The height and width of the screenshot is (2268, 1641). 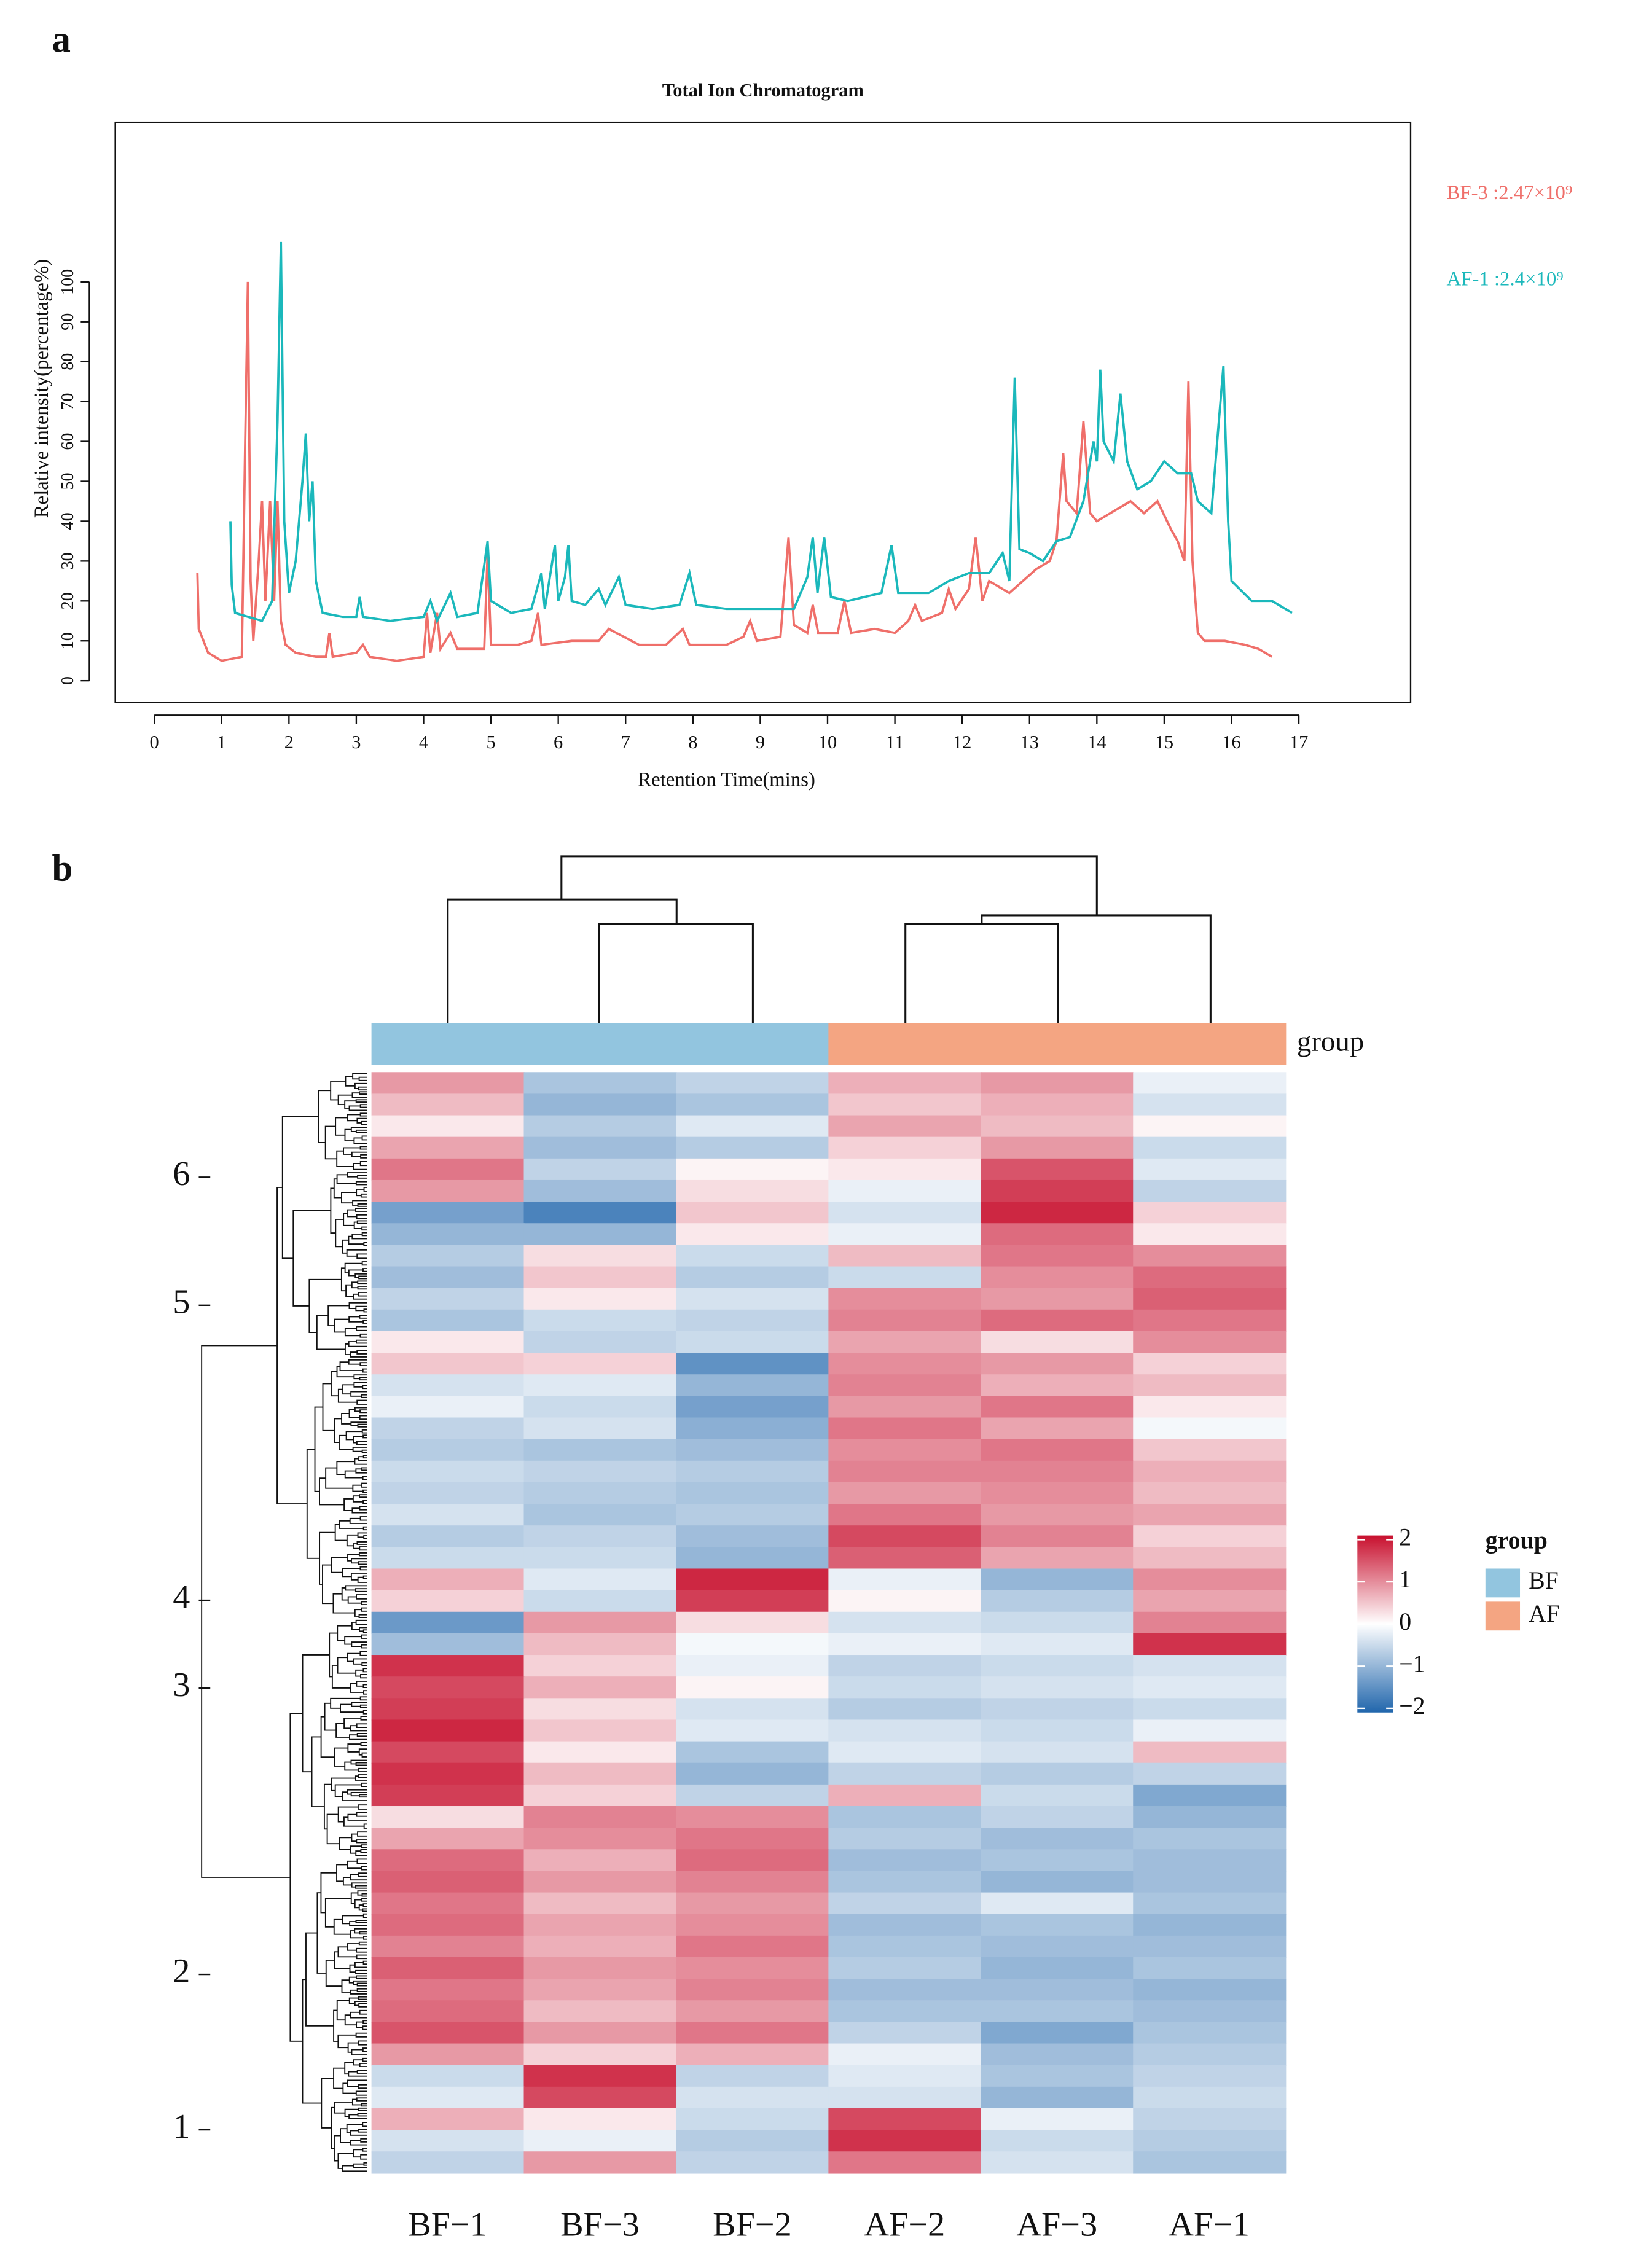 What do you see at coordinates (763, 90) in the screenshot?
I see `chart-title: Total Ion Chromatogram` at bounding box center [763, 90].